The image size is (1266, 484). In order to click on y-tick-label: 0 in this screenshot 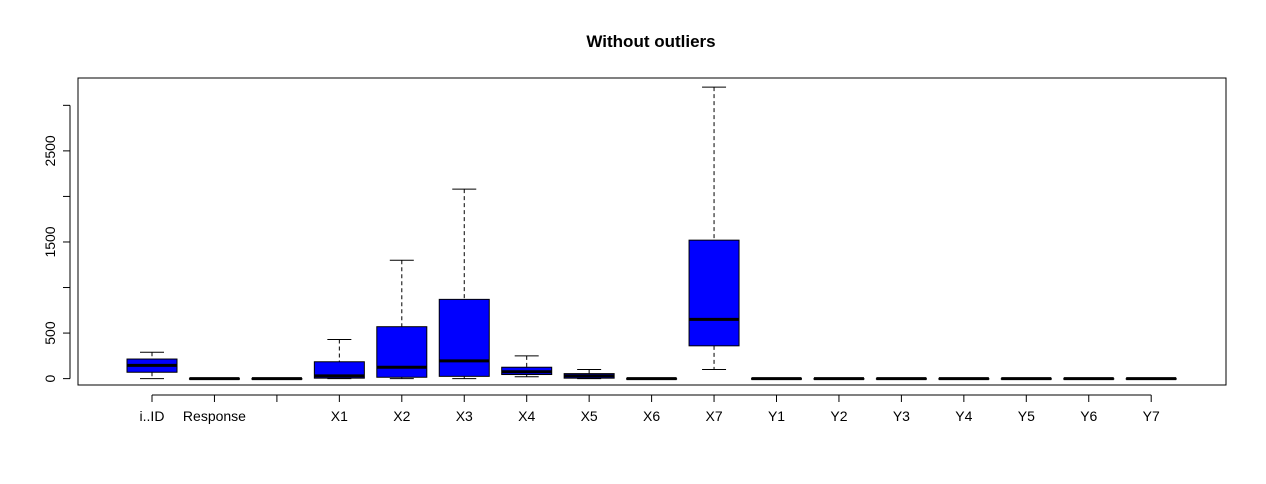, I will do `click(50, 379)`.